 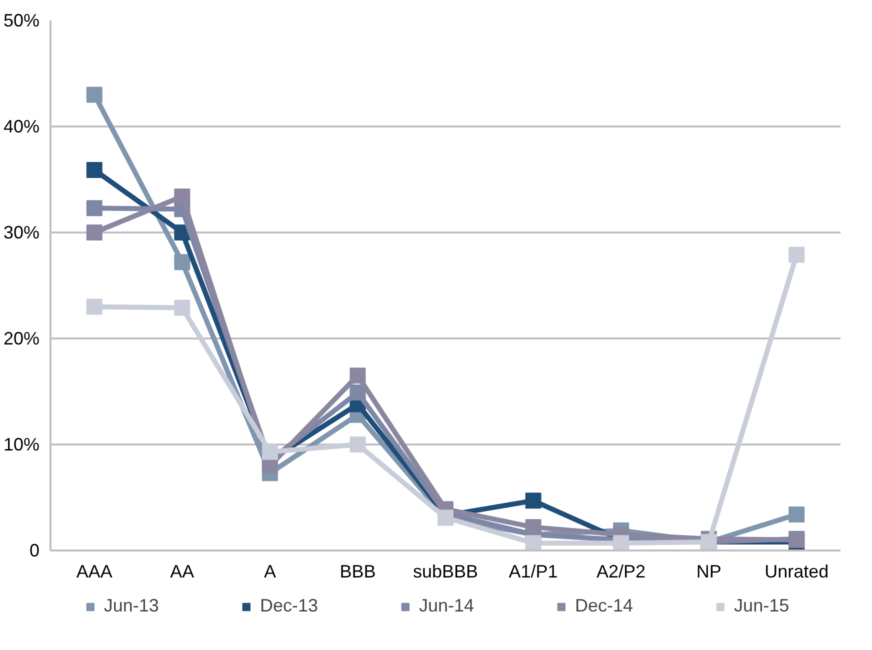 What do you see at coordinates (289, 606) in the screenshot?
I see `legend-label: Dec-13` at bounding box center [289, 606].